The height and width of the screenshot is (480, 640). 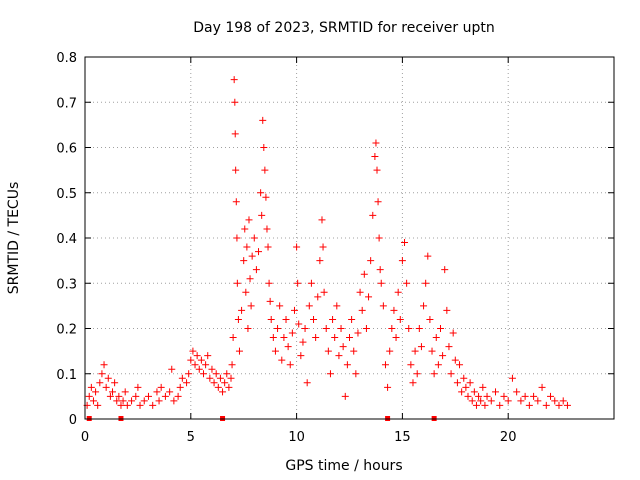 What do you see at coordinates (66, 149) in the screenshot?
I see `y-tick-label: 0.6` at bounding box center [66, 149].